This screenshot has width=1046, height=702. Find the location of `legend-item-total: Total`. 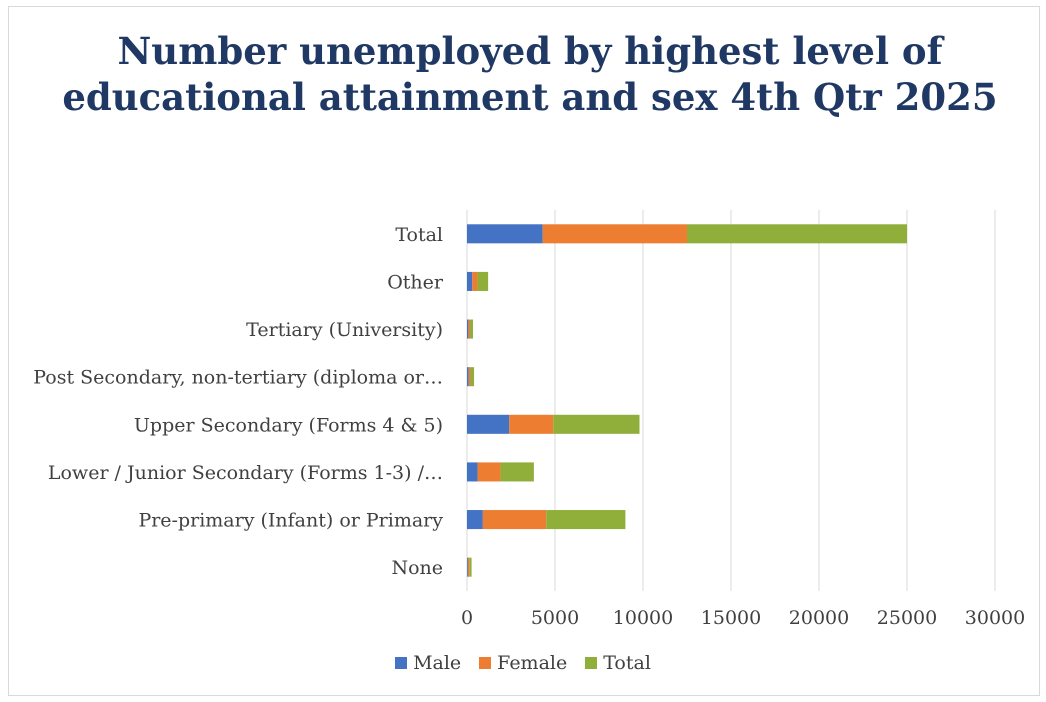

legend-item-total: Total is located at coordinates (618, 663).